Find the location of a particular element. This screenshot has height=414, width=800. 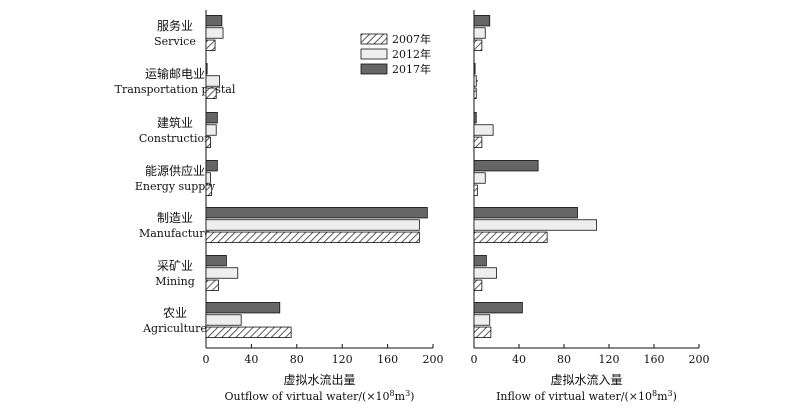

legend-label: 2017年 is located at coordinates (411, 69).